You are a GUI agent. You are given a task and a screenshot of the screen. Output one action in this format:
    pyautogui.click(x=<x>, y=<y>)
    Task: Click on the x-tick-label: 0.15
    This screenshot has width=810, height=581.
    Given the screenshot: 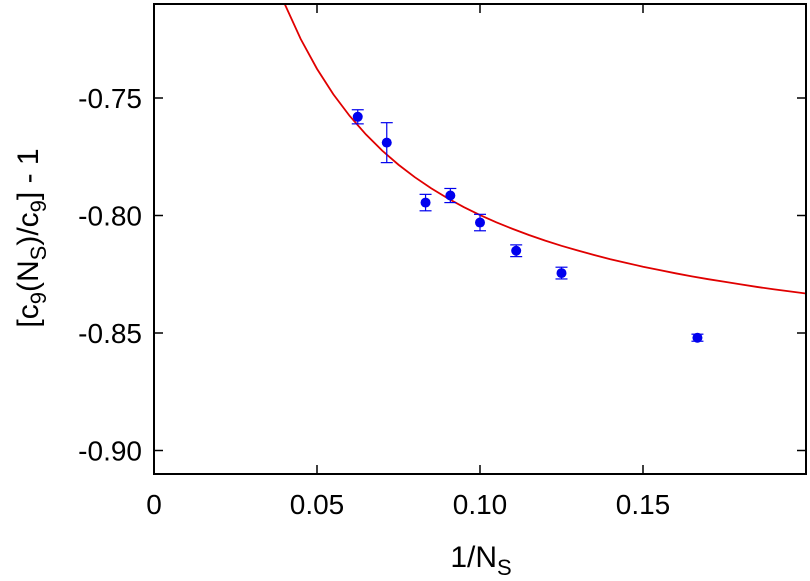 What is the action you would take?
    pyautogui.click(x=643, y=504)
    